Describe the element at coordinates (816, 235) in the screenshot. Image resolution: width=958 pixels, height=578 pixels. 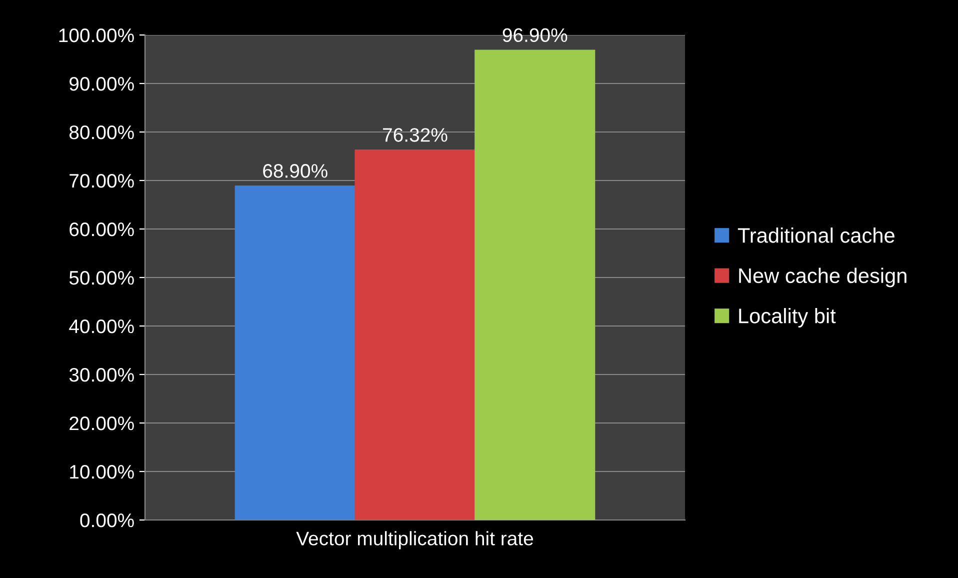
I see `legend-label: Traditional cache` at that location.